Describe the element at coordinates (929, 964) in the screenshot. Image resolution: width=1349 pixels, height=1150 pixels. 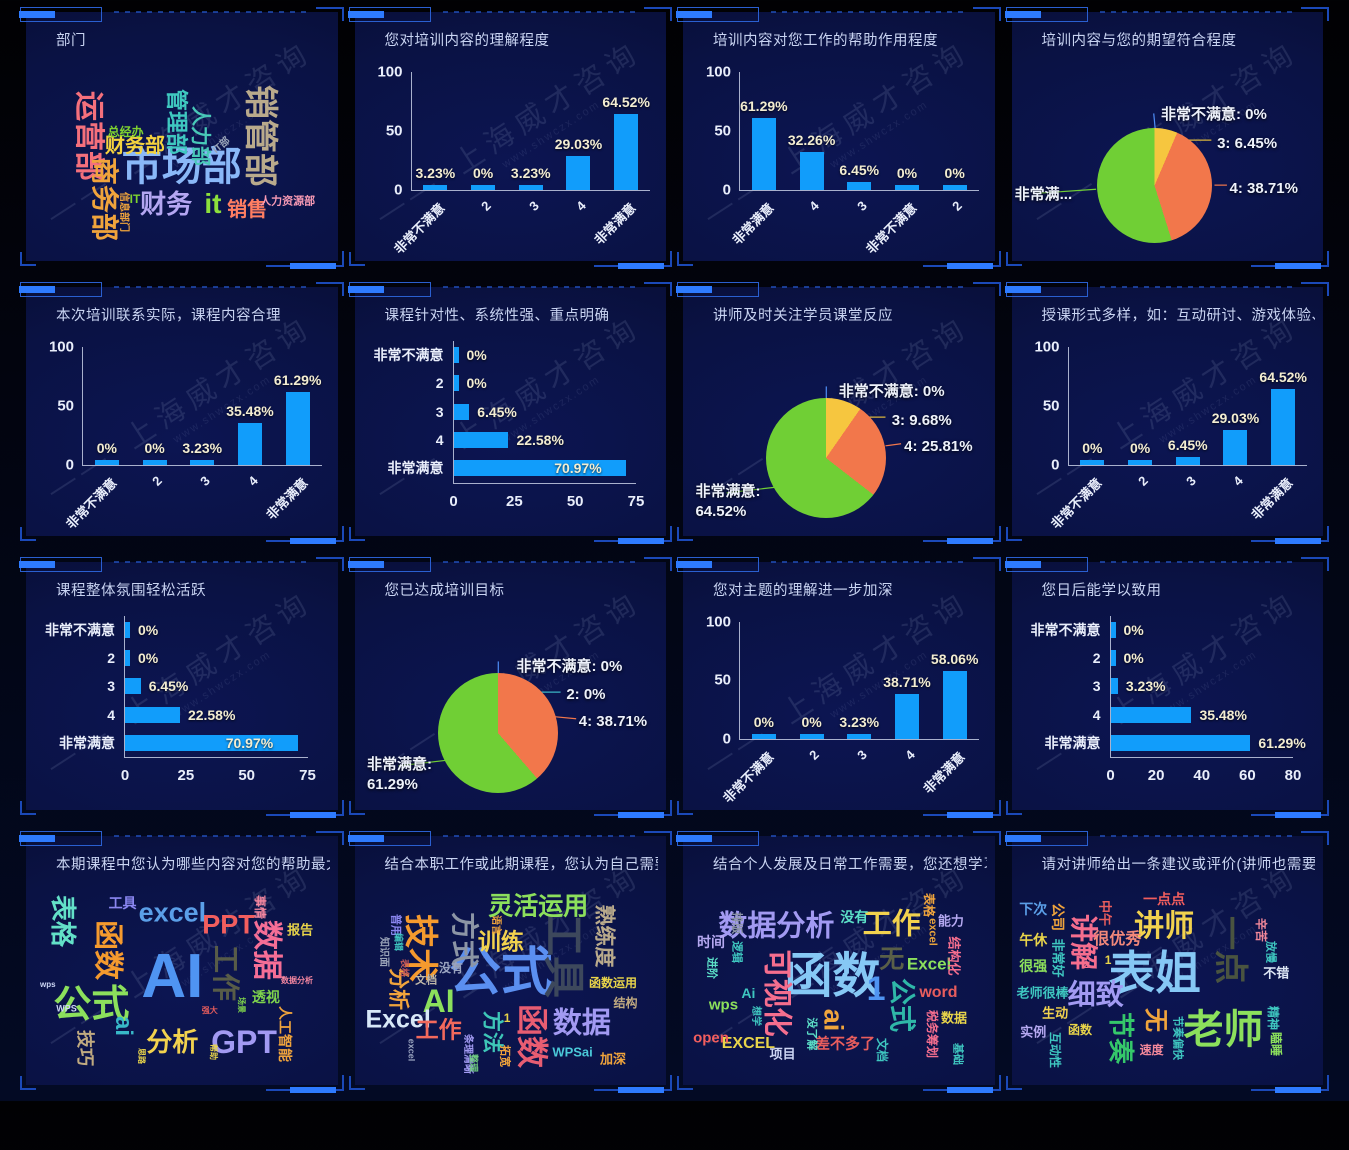
I see `cloud-word: Excel` at that location.